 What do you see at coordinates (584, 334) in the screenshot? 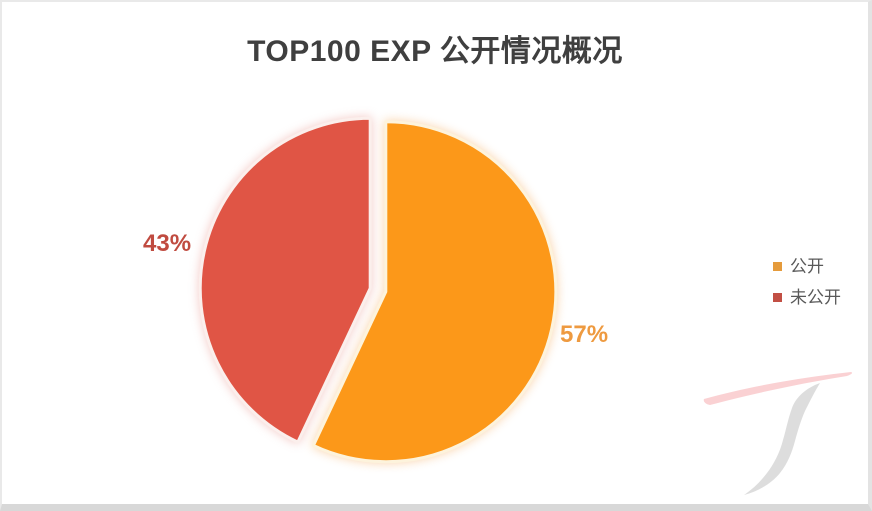
I see `percent-label-open: 57%` at bounding box center [584, 334].